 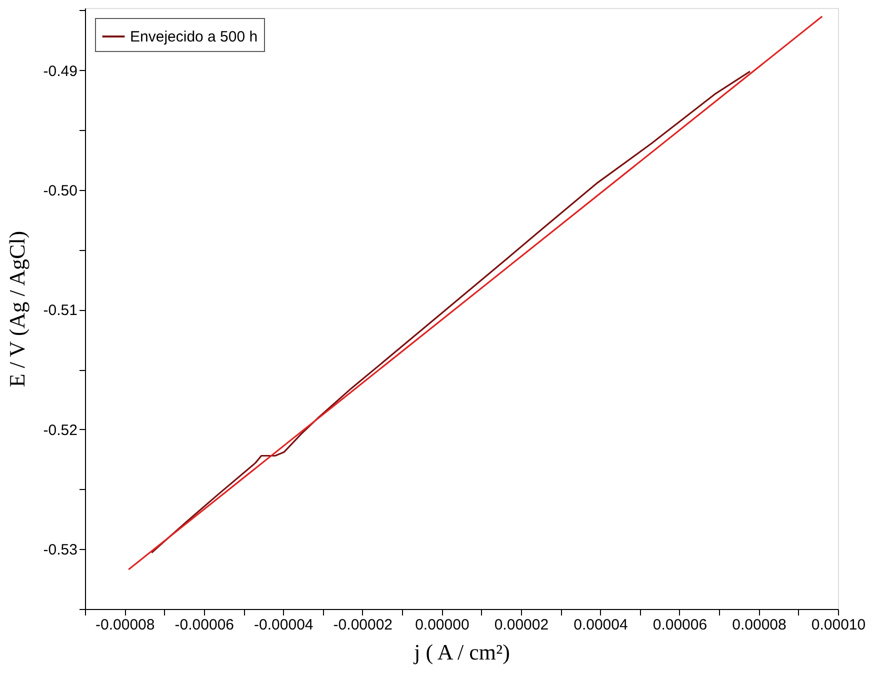 What do you see at coordinates (759, 625) in the screenshot?
I see `x-tick-label: 0.00008` at bounding box center [759, 625].